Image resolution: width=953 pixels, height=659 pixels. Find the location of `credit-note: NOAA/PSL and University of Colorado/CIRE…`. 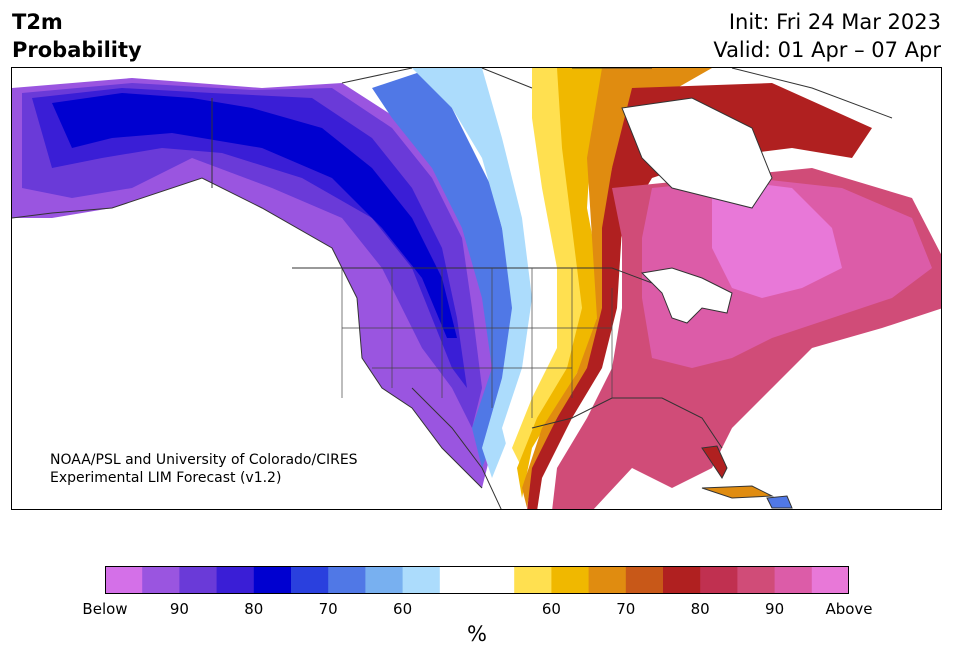

credit-note: NOAA/PSL and University of Colorado/CIRE… is located at coordinates (204, 469).